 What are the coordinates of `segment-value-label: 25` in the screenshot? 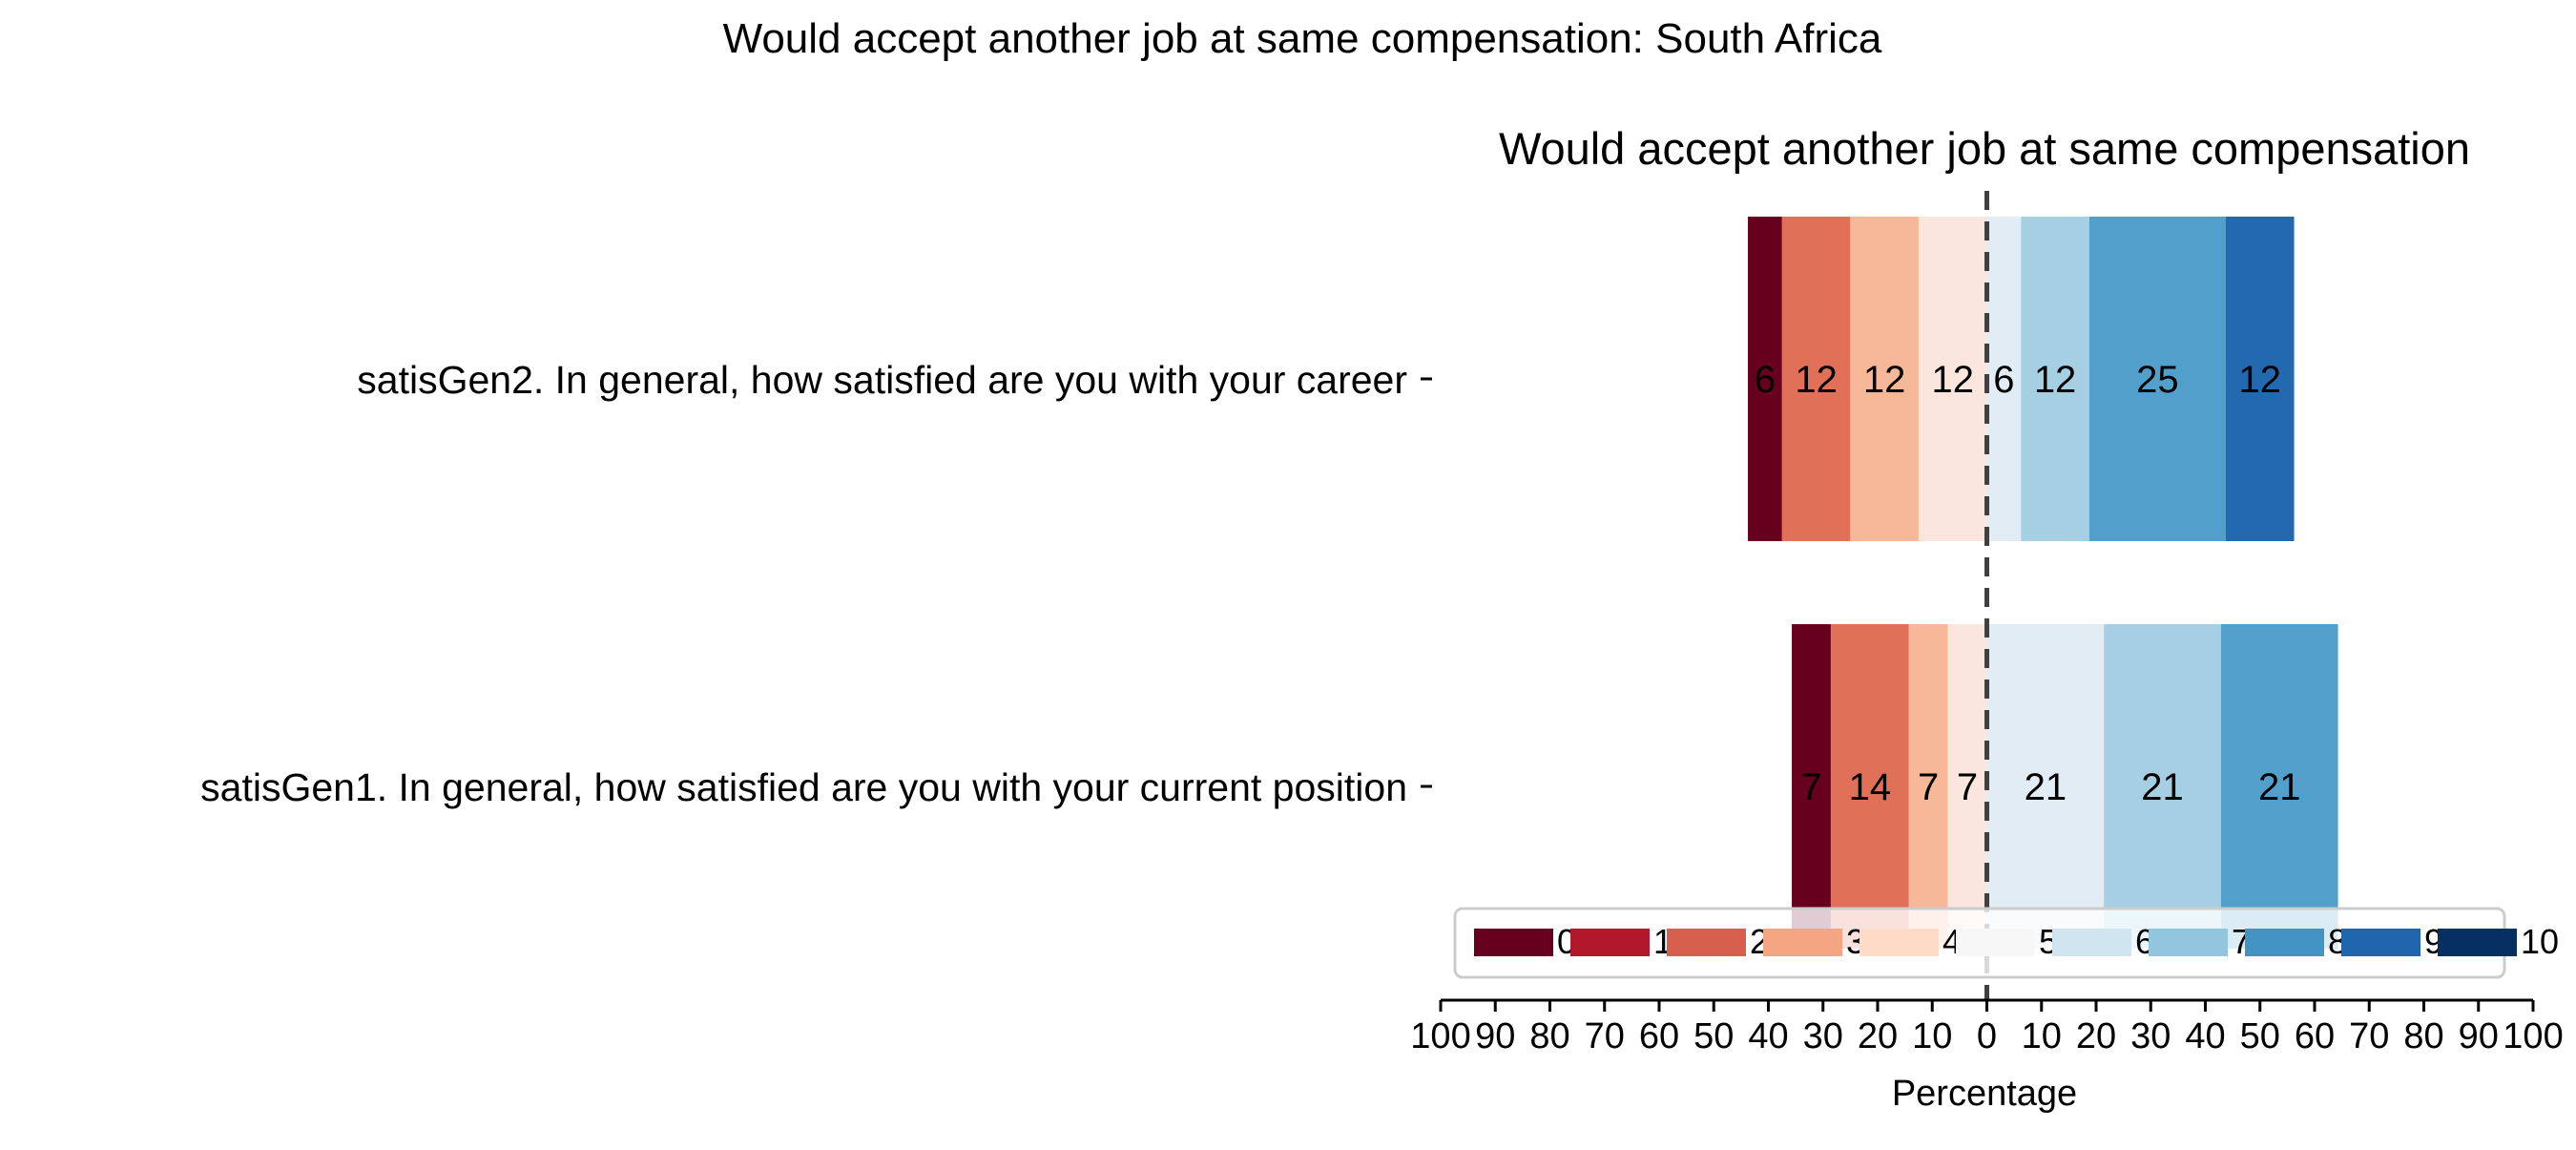 It's located at (2157, 380).